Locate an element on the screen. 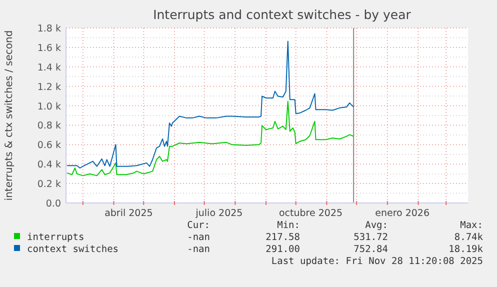 The image size is (497, 287). y-tick-label: 0.4 k is located at coordinates (49, 165).